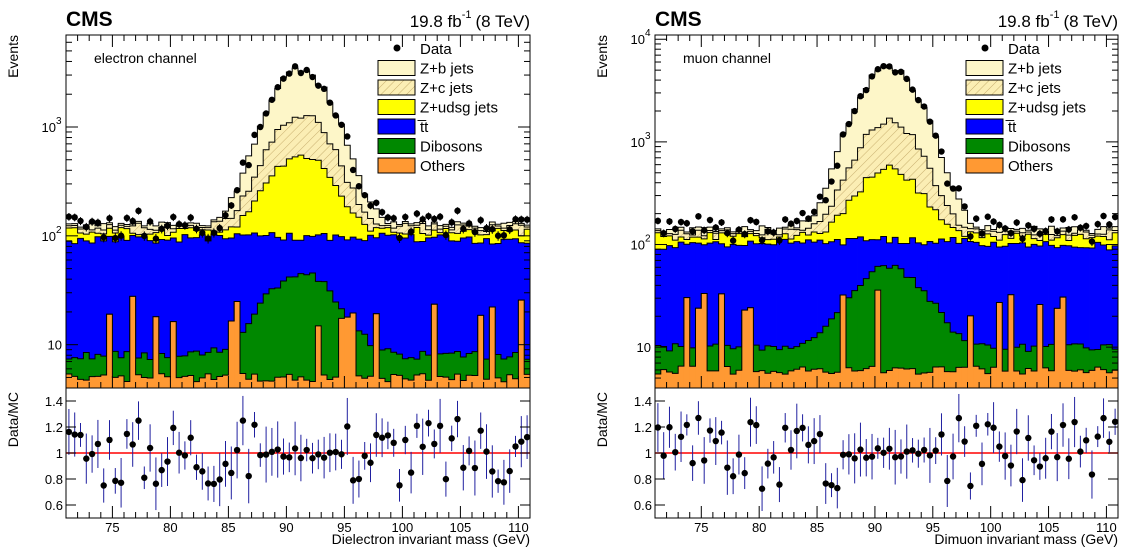  Describe the element at coordinates (759, 527) in the screenshot. I see `x-tick-label: 80` at that location.